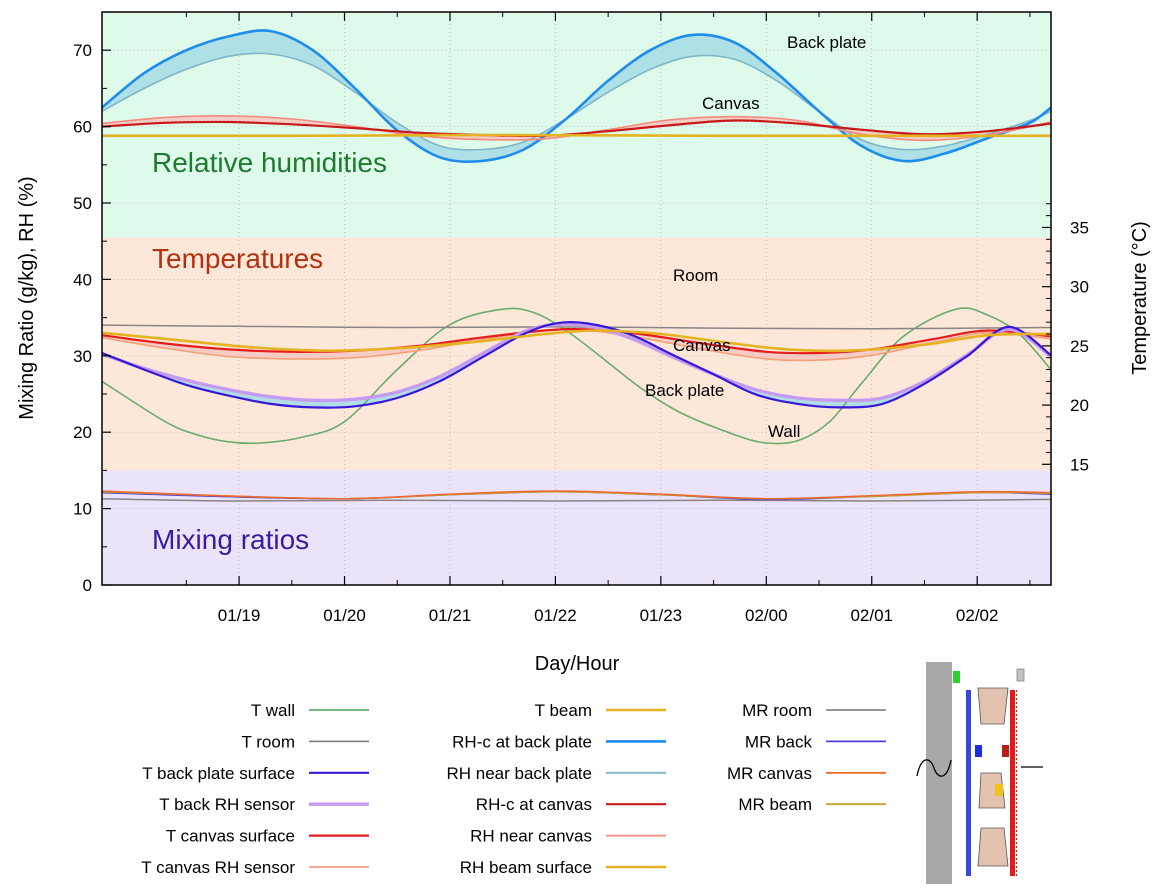  I want to click on y-right-tick-label: 20, so click(1079, 405).